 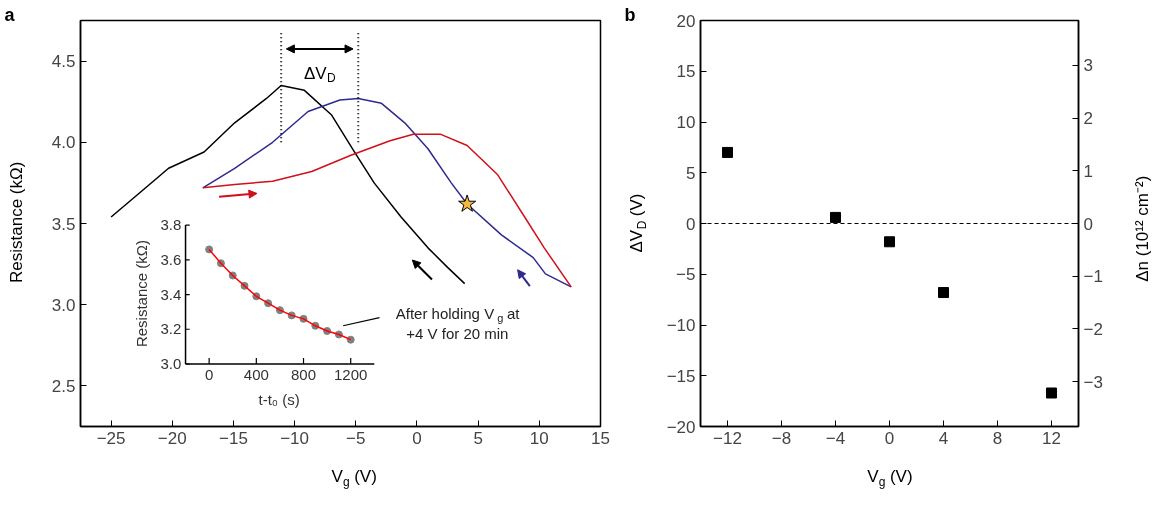 What do you see at coordinates (630, 14) in the screenshot?
I see `chart-title: b` at bounding box center [630, 14].